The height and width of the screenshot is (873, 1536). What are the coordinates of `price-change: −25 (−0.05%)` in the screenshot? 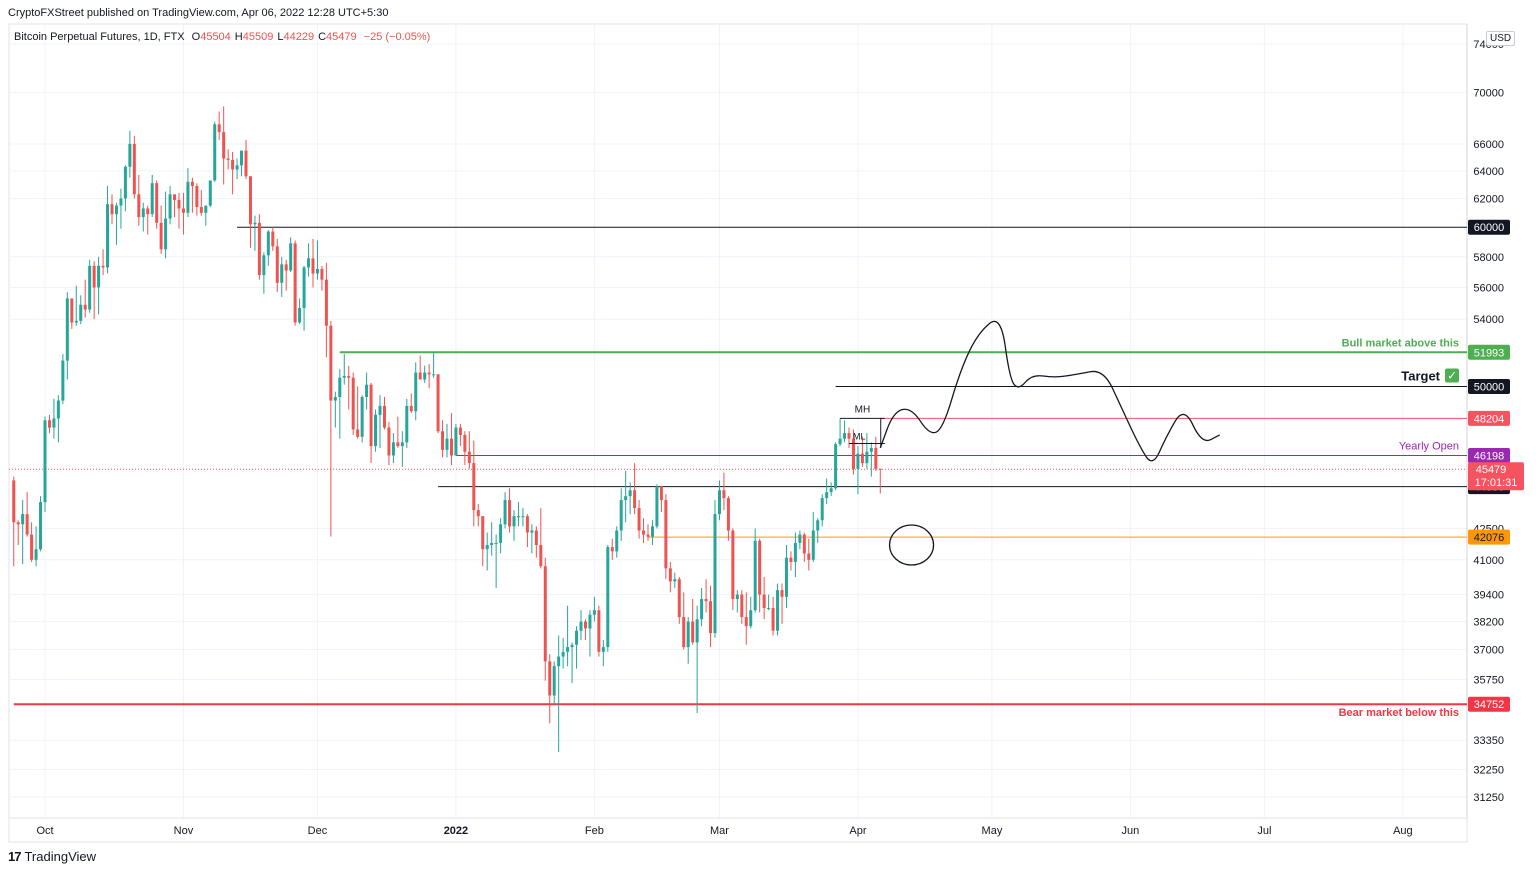 It's located at (397, 37).